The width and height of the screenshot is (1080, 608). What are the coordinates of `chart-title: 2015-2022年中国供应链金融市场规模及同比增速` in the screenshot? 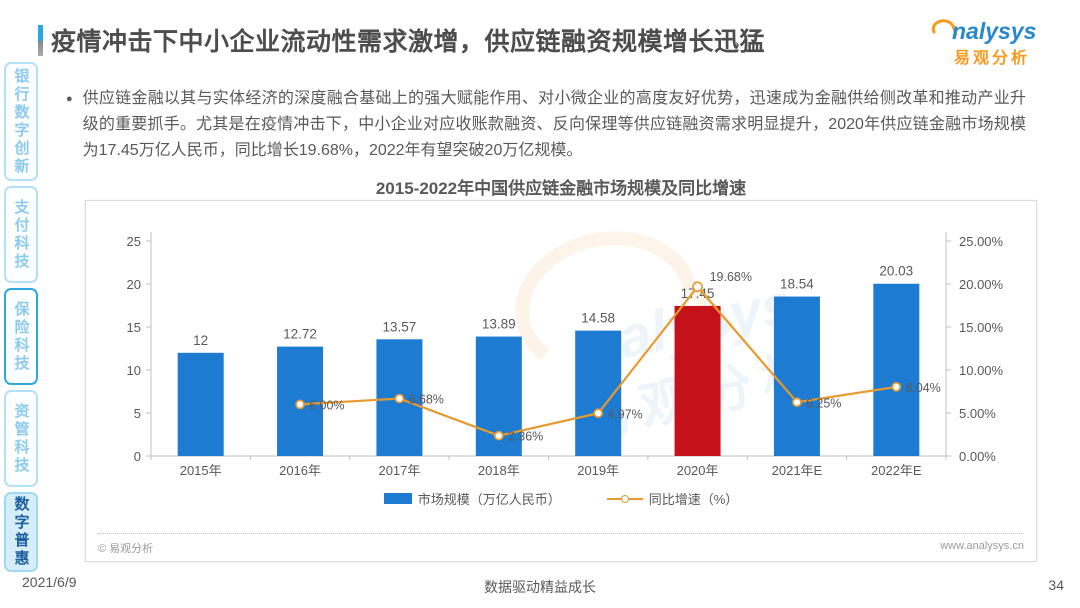 It's located at (561, 188).